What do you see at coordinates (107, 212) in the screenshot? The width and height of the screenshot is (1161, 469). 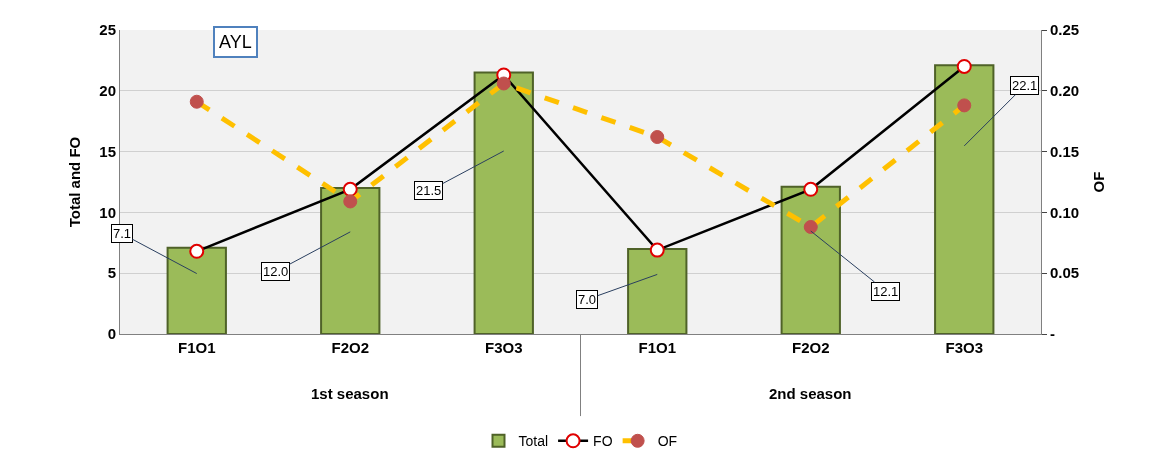 I see `y-tick-label: 10` at bounding box center [107, 212].